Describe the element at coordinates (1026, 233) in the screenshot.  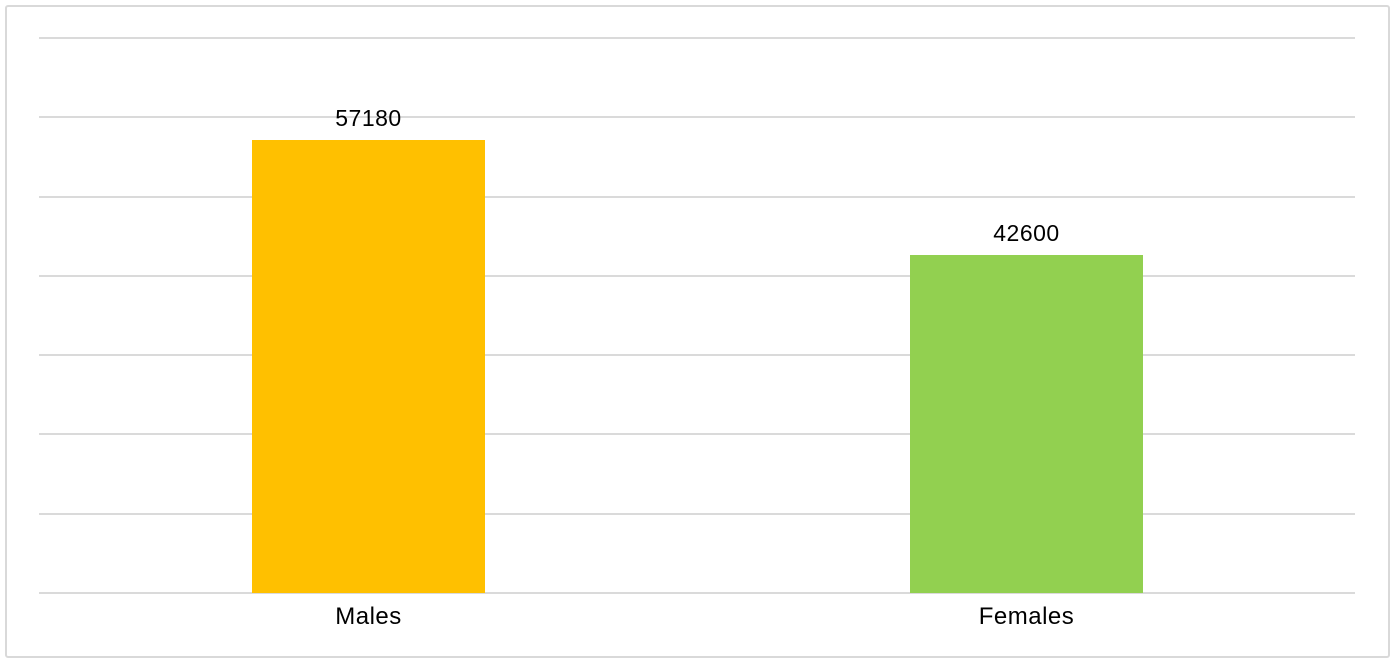
I see `data-label-females: 42600` at that location.